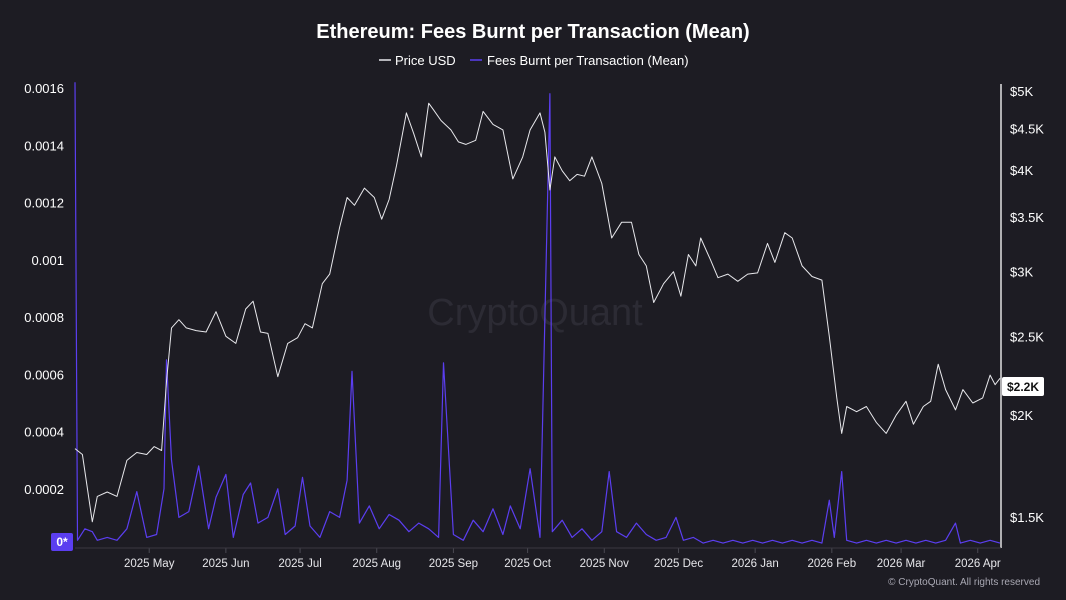 This screenshot has height=600, width=1066. What do you see at coordinates (44, 432) in the screenshot?
I see `left-tick-label: 0.0004` at bounding box center [44, 432].